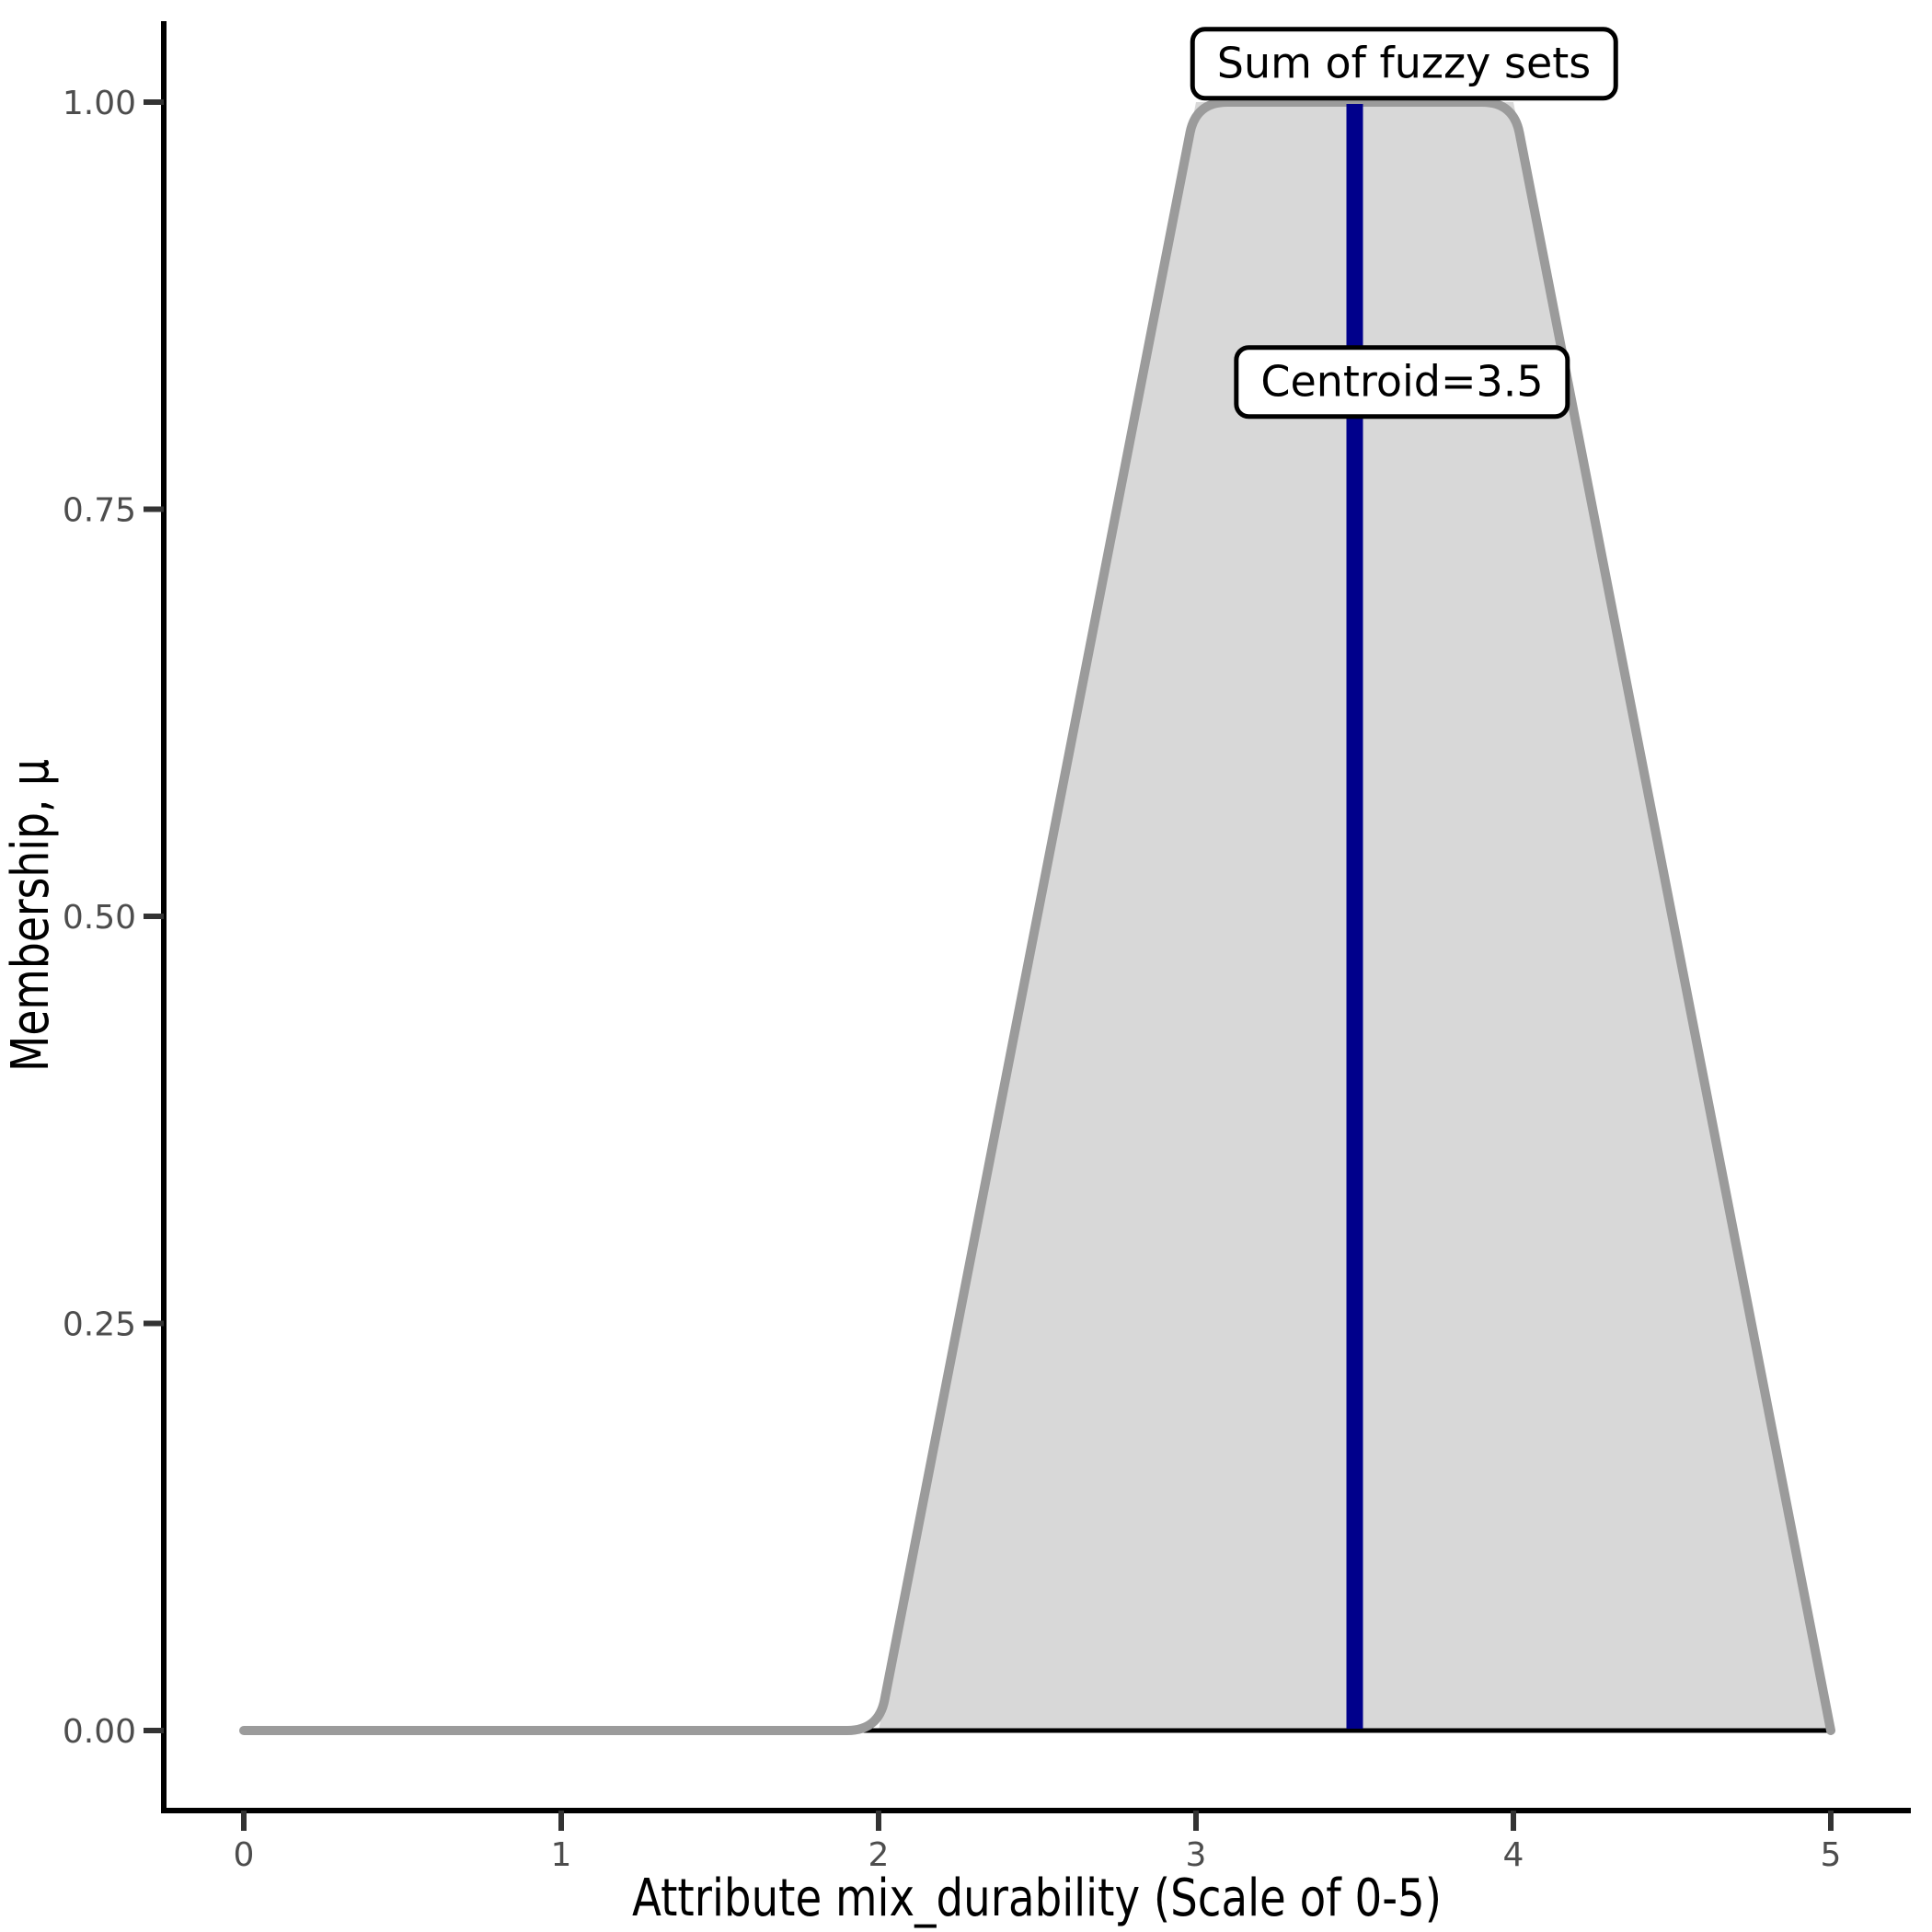  I want to click on x-tick-label: 5, so click(1831, 1855).